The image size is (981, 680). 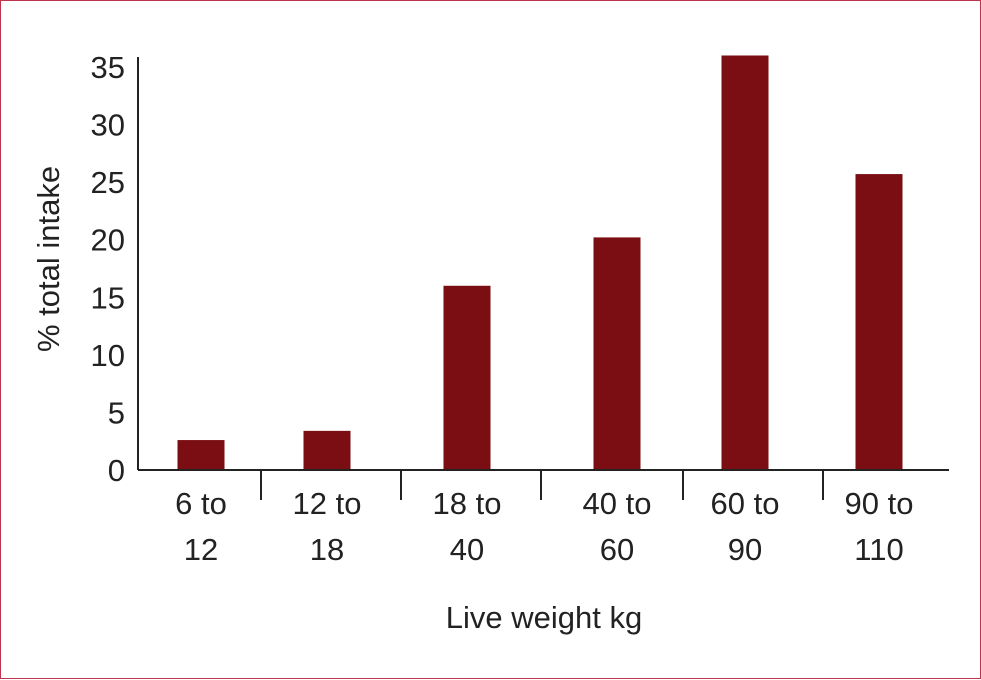 What do you see at coordinates (48, 259) in the screenshot?
I see `y-axis-title: % total intake` at bounding box center [48, 259].